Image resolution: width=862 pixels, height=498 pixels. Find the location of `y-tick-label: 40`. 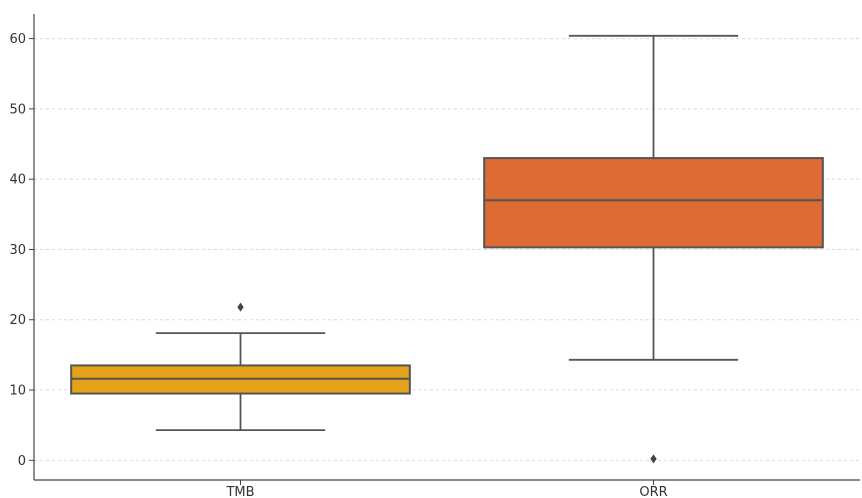

y-tick-label: 40 is located at coordinates (17, 180).